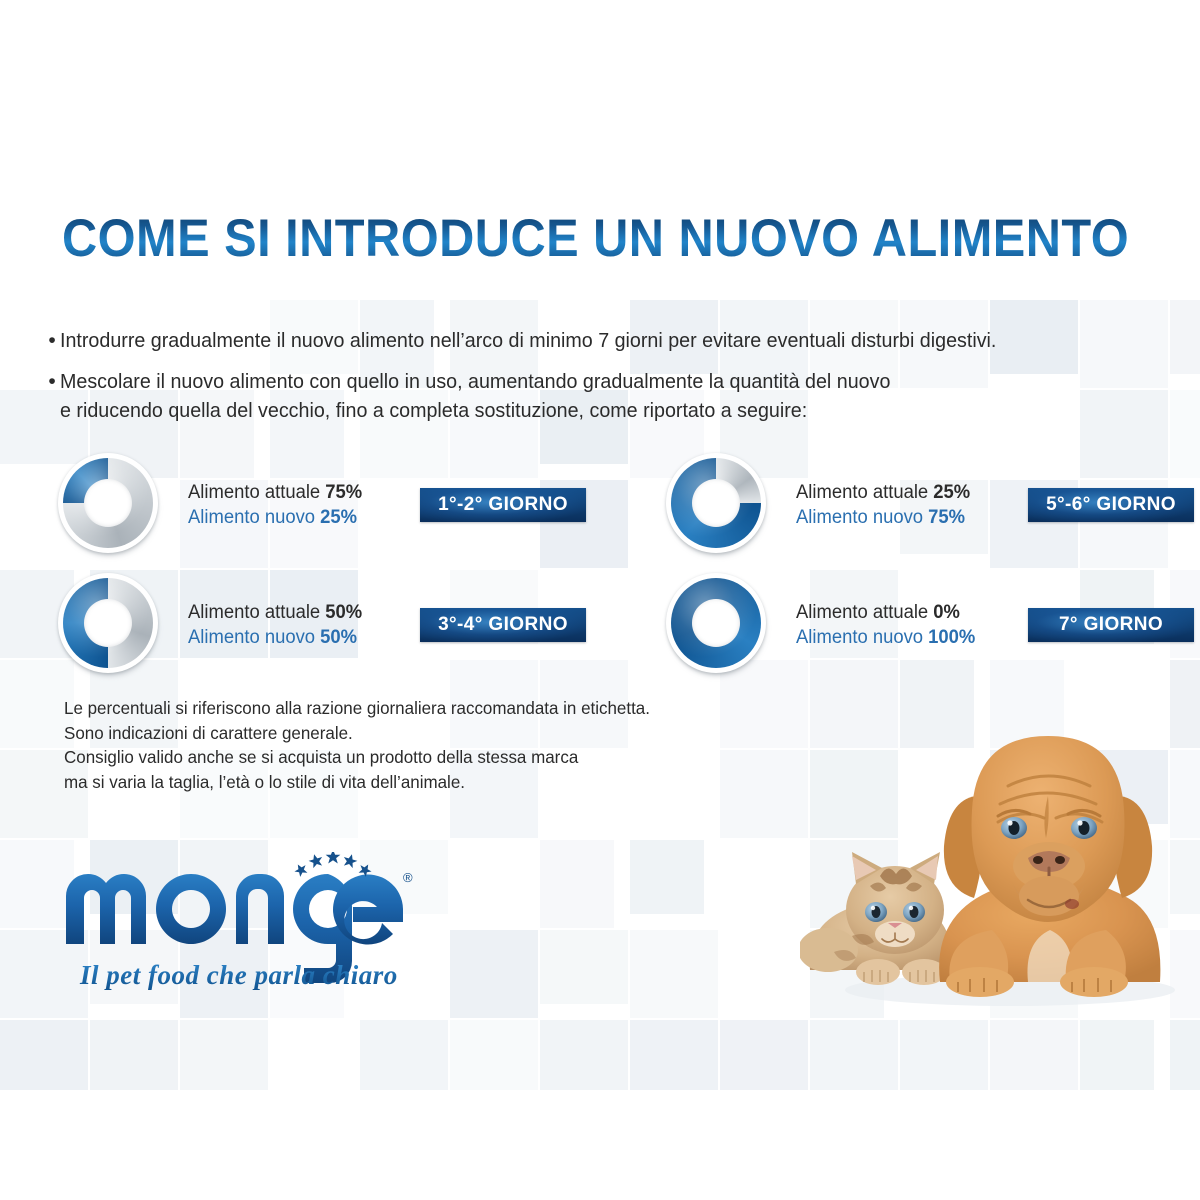  I want to click on footnote-line: Sono indicazioni di carattere generale., so click(208, 732).